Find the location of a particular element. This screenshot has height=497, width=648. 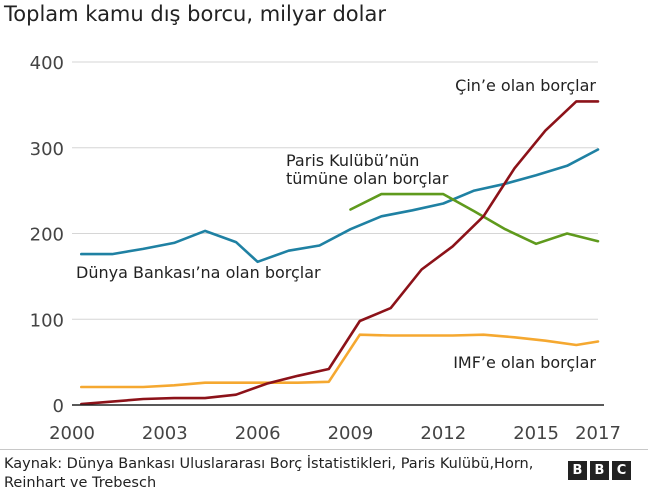

series-label-world-bank: Dünya Bankası’na olan borçlar is located at coordinates (198, 272).